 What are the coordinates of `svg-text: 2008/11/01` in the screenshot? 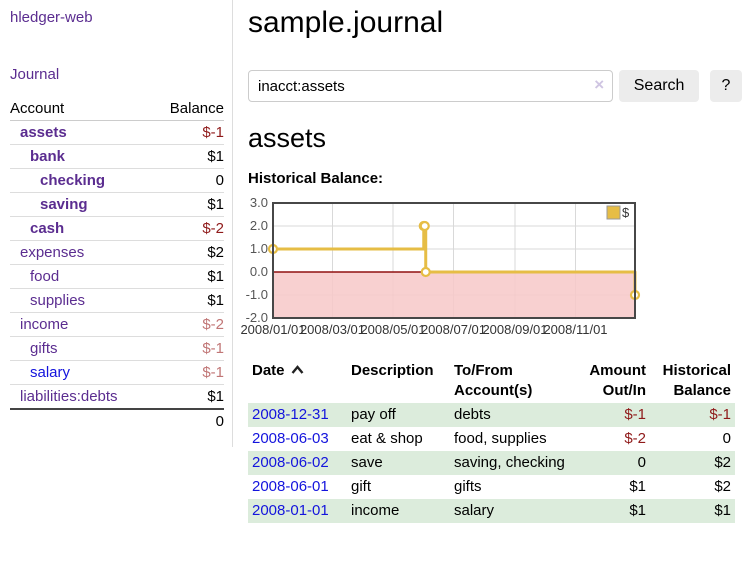 It's located at (575, 329).